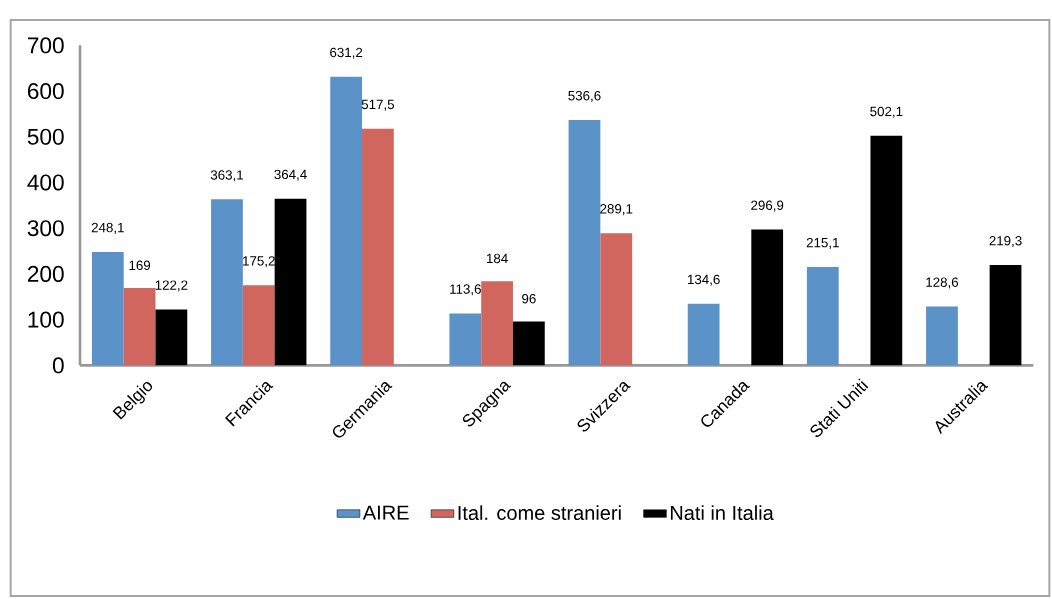  What do you see at coordinates (45, 136) in the screenshot?
I see `y-tick-label: 500` at bounding box center [45, 136].